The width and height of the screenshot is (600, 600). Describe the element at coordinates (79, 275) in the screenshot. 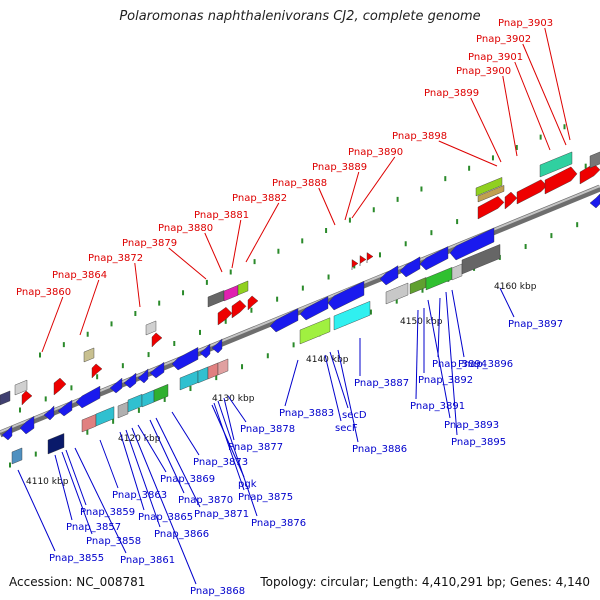

I see `forward-gene-label: Pnap_3864` at that location.